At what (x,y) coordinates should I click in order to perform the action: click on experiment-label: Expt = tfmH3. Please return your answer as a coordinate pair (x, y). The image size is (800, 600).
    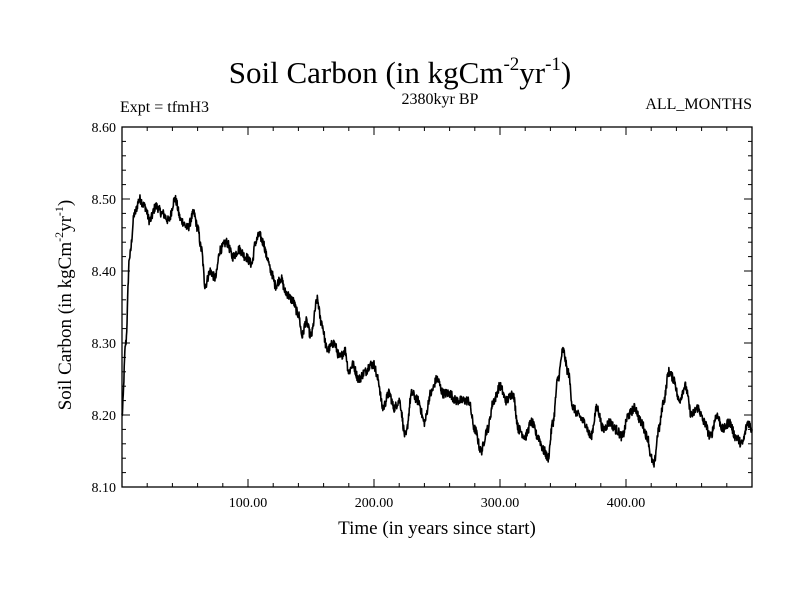
    Looking at the image, I should click on (165, 107).